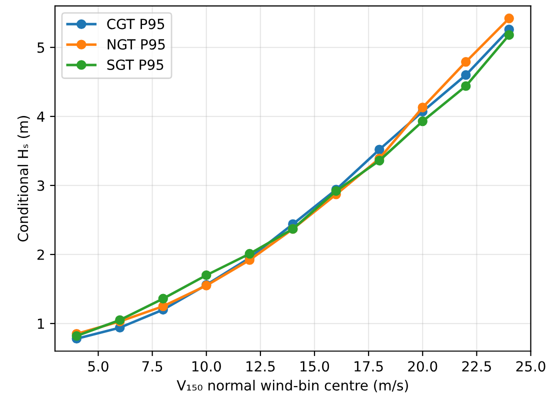  Describe the element at coordinates (41, 47) in the screenshot. I see `y-tick-label: 5` at that location.